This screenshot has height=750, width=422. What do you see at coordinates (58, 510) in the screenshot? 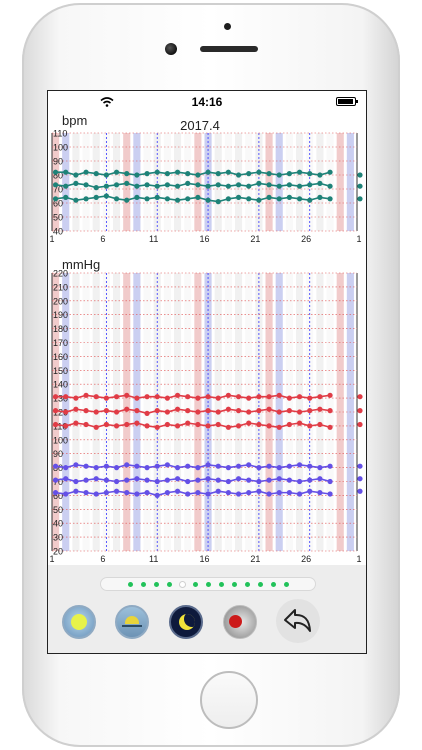
I see `y-tick-label: 50` at bounding box center [58, 510].